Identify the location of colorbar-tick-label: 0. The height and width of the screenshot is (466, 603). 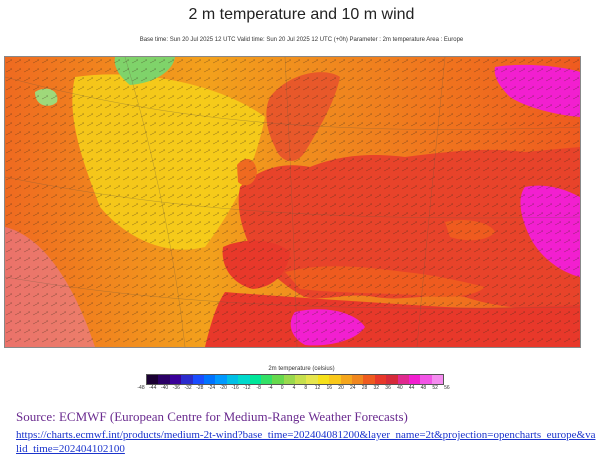
(282, 388).